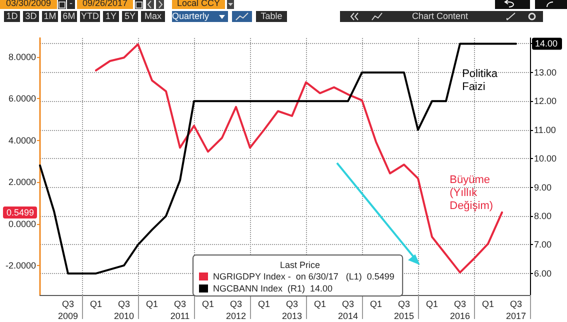 This screenshot has height=322, width=567. Describe the element at coordinates (516, 310) in the screenshot. I see `x-tick-label: Q3 2017` at that location.